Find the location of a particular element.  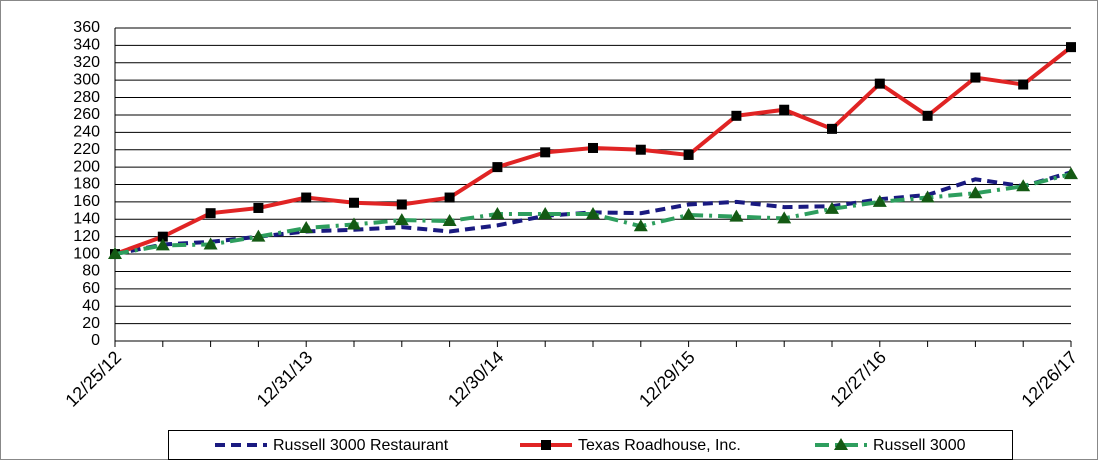

y-tick-label: 360 is located at coordinates (86, 27).